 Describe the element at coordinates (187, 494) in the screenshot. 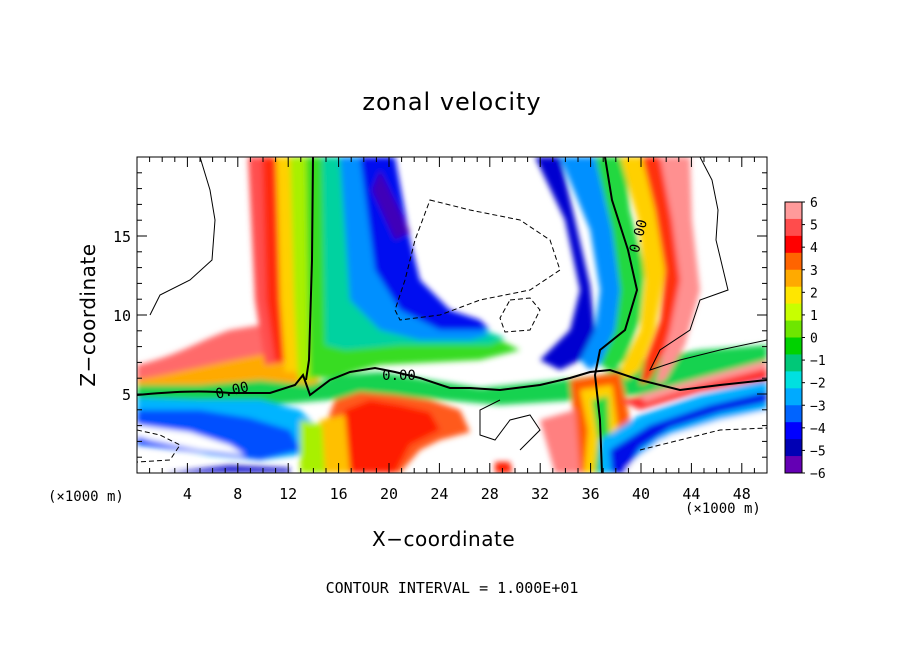

I see `x-tick-label: 4` at that location.